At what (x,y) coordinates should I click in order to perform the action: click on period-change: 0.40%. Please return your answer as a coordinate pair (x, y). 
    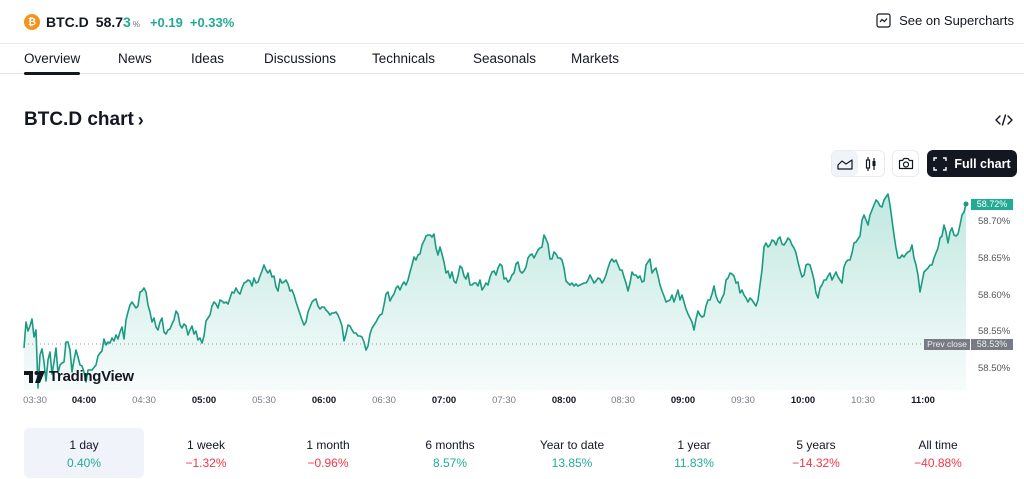
    Looking at the image, I should click on (84, 463).